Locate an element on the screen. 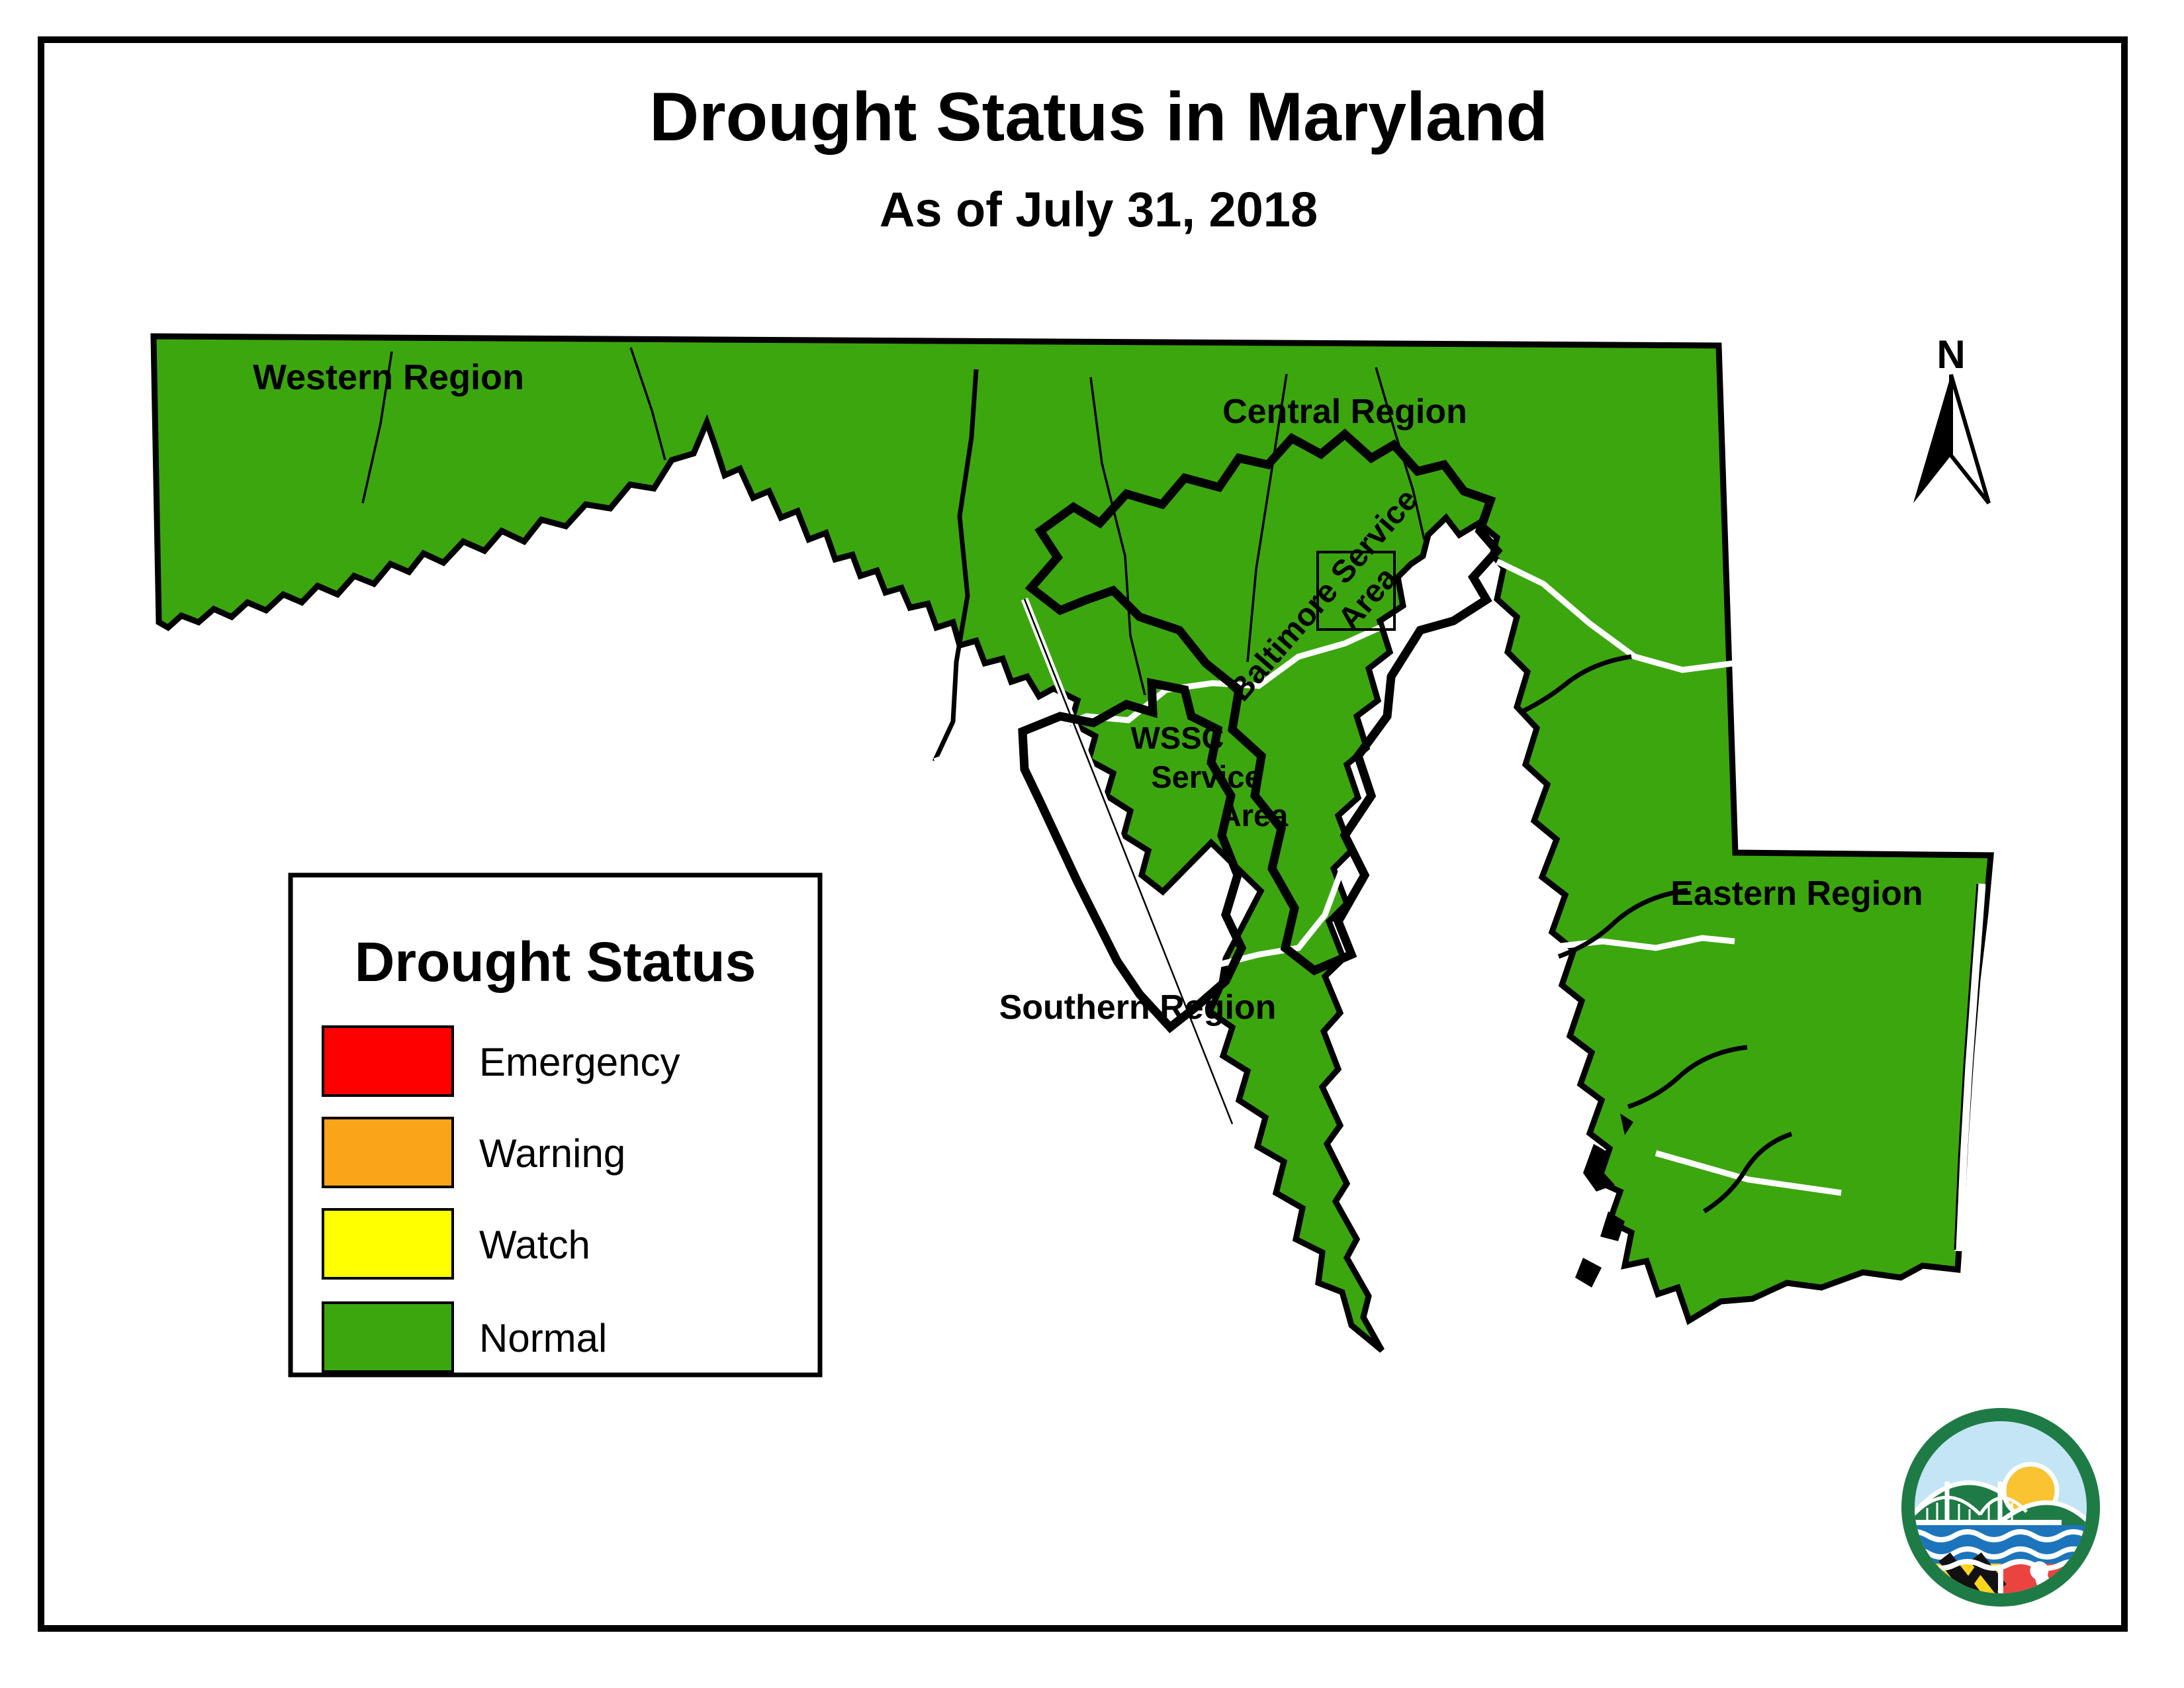 This screenshot has width=2184, height=1688. legend-item-emergency: Emergency is located at coordinates (501, 1061).